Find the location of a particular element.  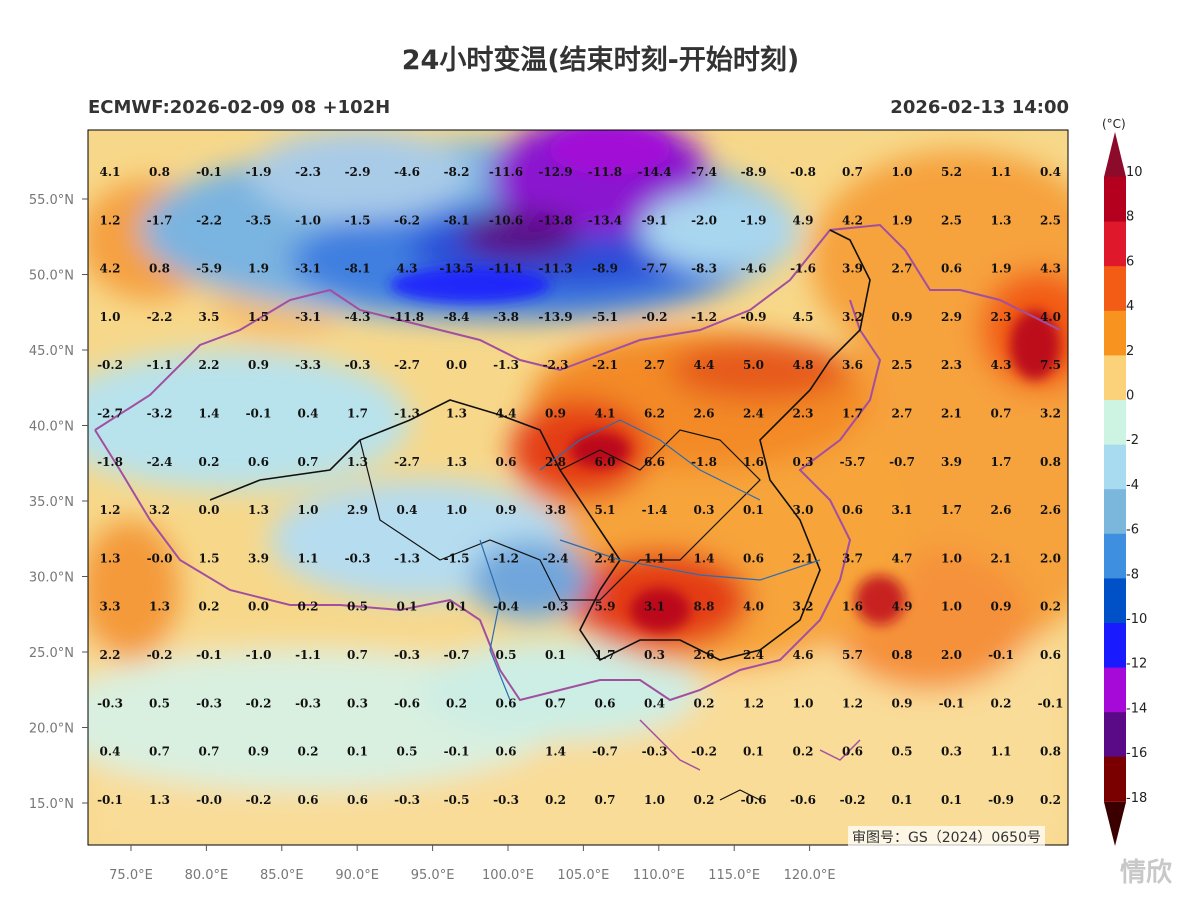

grid-value: 6.6 is located at coordinates (654, 462).